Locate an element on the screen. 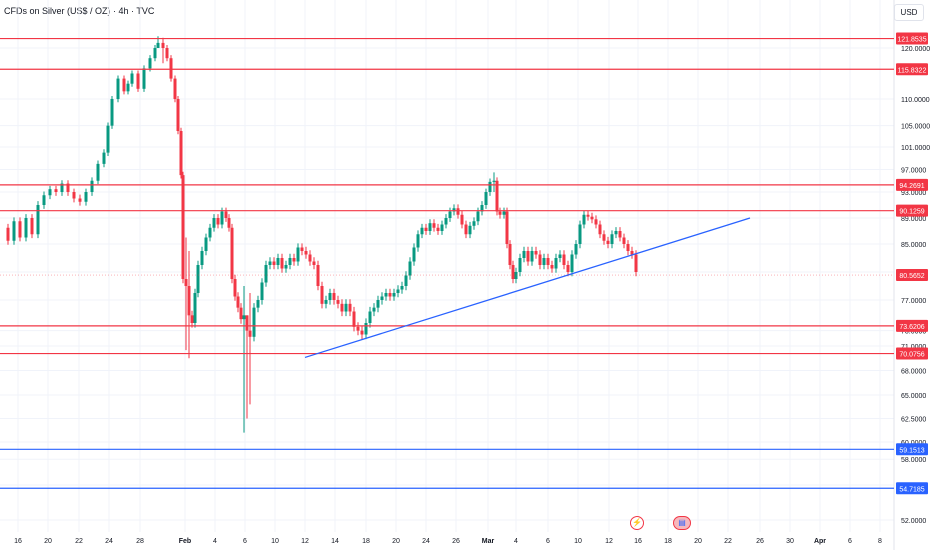  y-tick-label: 77.0000 is located at coordinates (913, 301).